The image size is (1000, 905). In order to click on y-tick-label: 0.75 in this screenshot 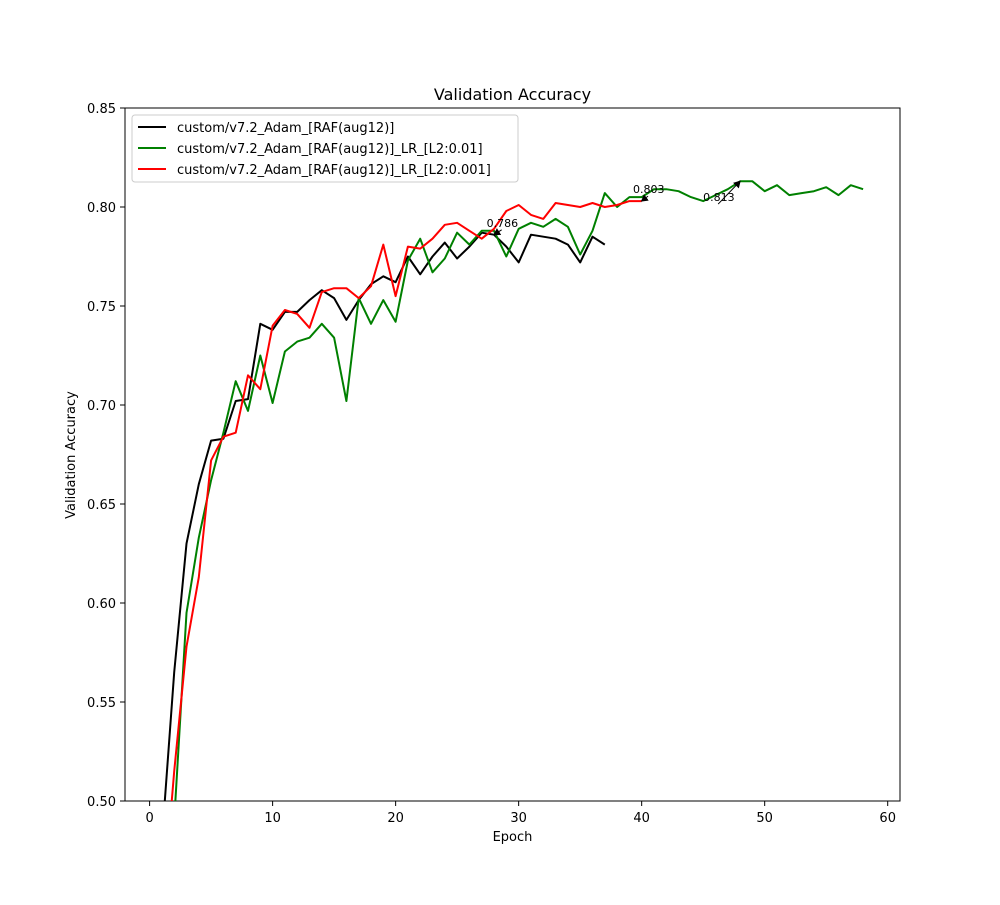, I will do `click(101, 307)`.